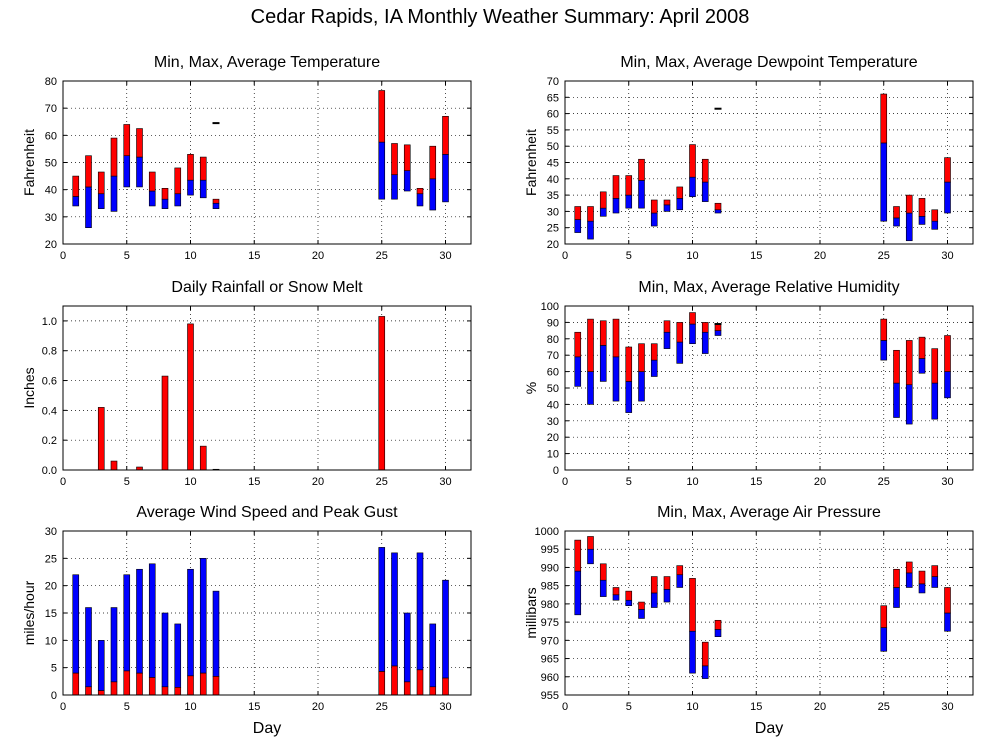  I want to click on y-tick-label: 70, so click(553, 82).